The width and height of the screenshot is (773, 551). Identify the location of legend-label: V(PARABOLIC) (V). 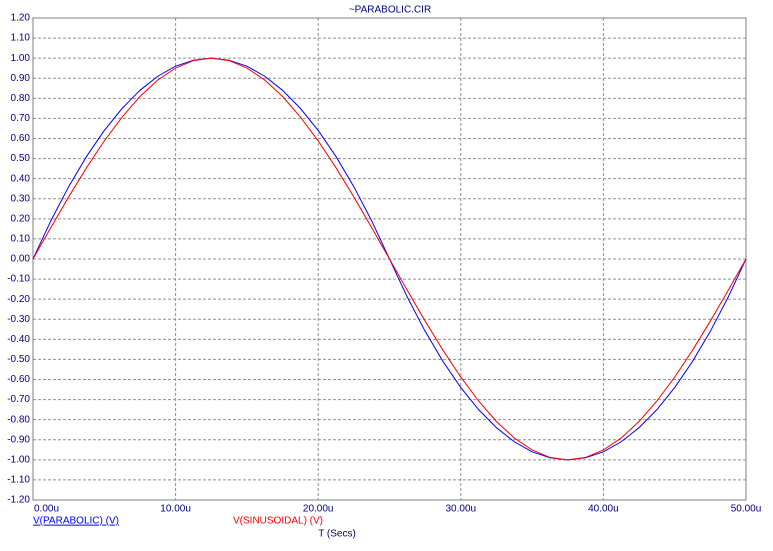
(76, 521).